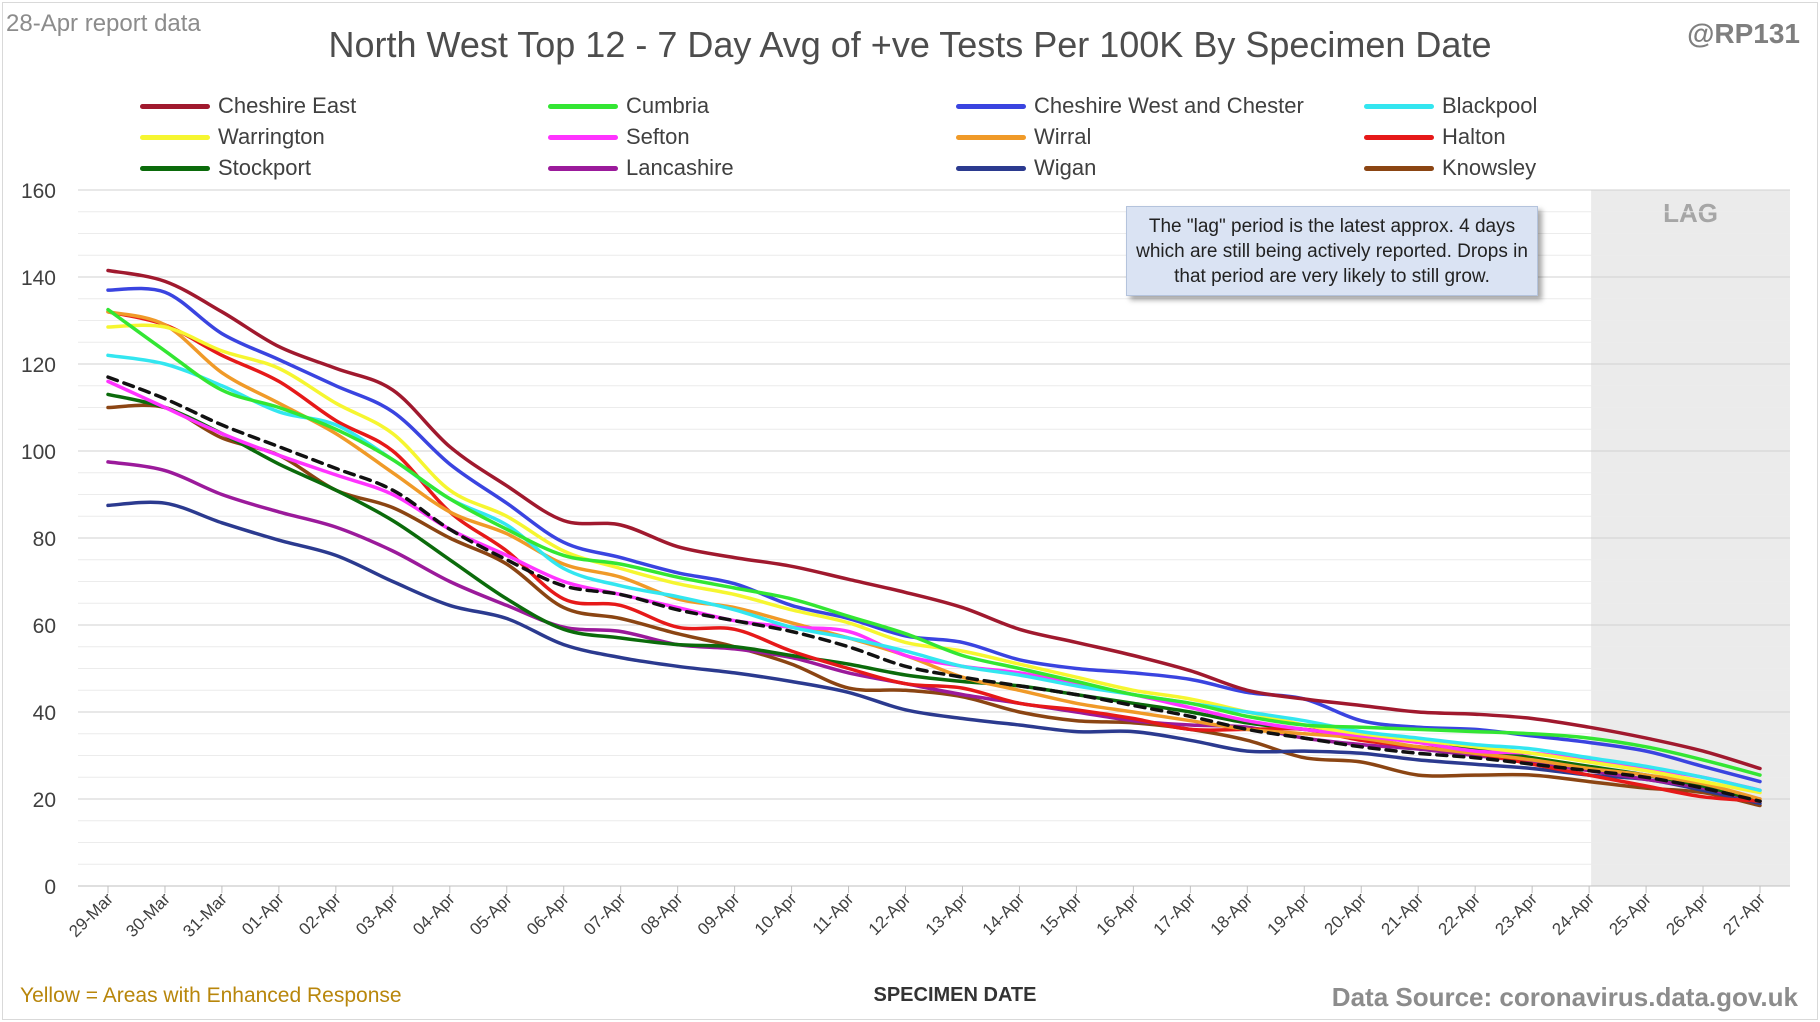 This screenshot has height=1022, width=1820. Describe the element at coordinates (1346, 914) in the screenshot. I see `x-tick-label: 20-Apr` at that location.